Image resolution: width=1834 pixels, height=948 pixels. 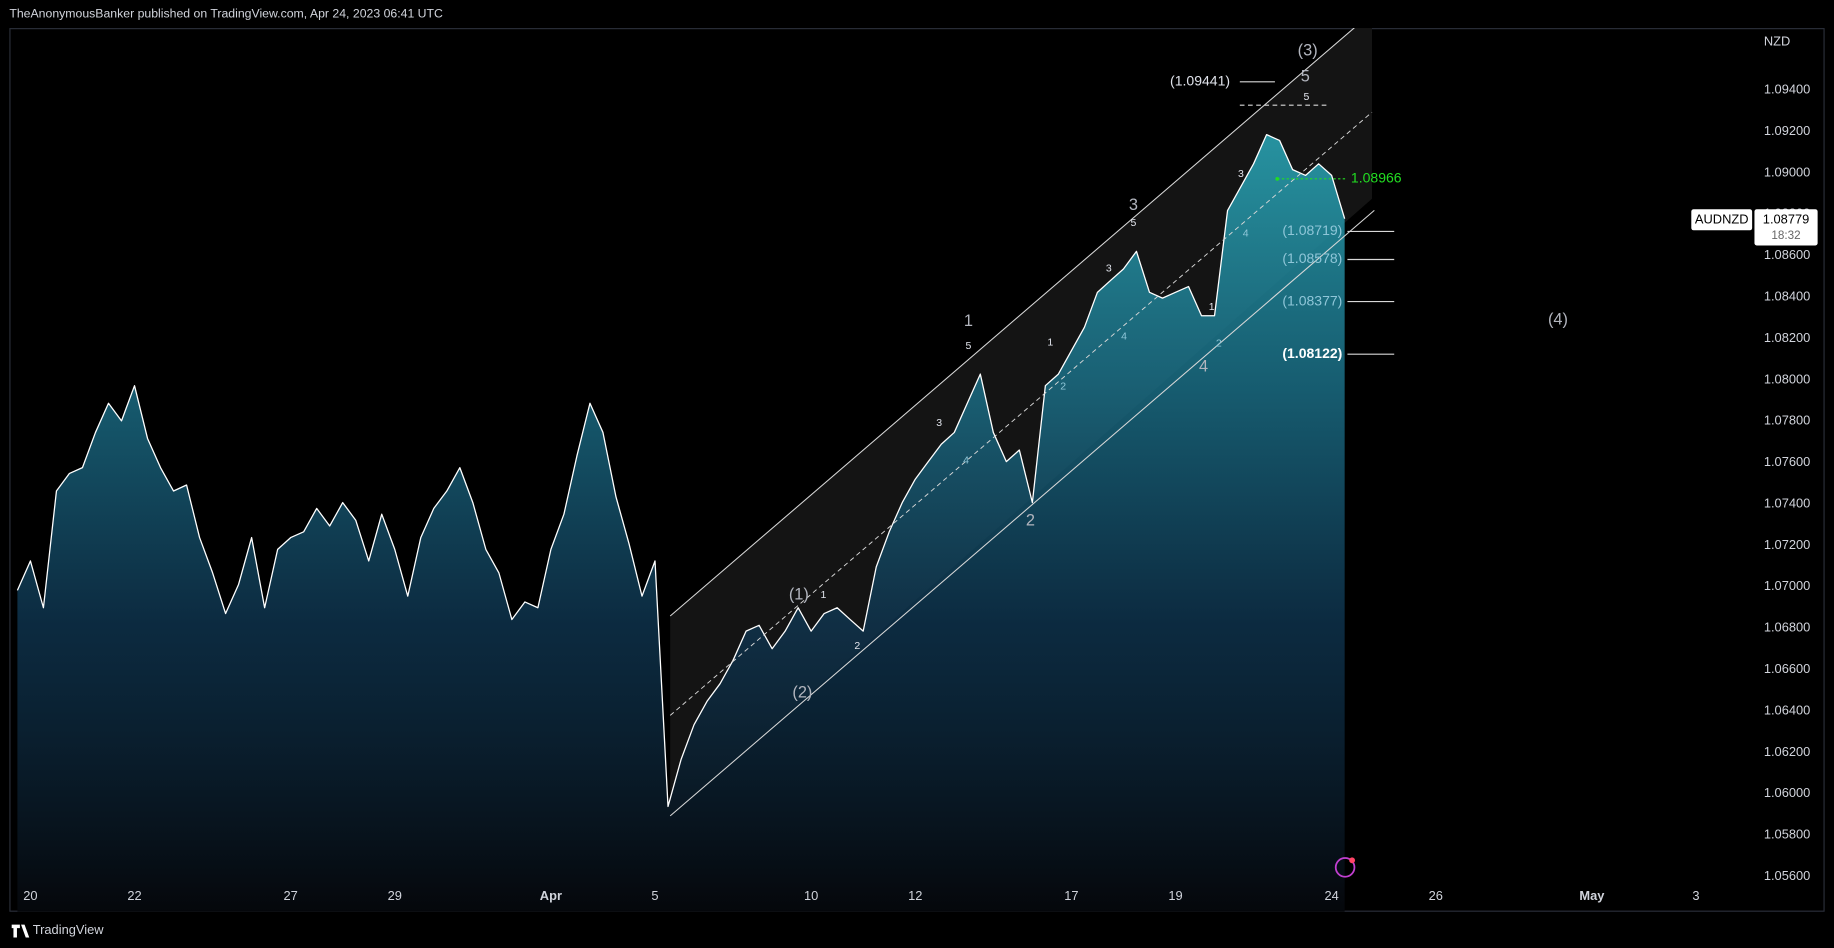 What do you see at coordinates (1071, 895) in the screenshot?
I see `x-tick-label: 17` at bounding box center [1071, 895].